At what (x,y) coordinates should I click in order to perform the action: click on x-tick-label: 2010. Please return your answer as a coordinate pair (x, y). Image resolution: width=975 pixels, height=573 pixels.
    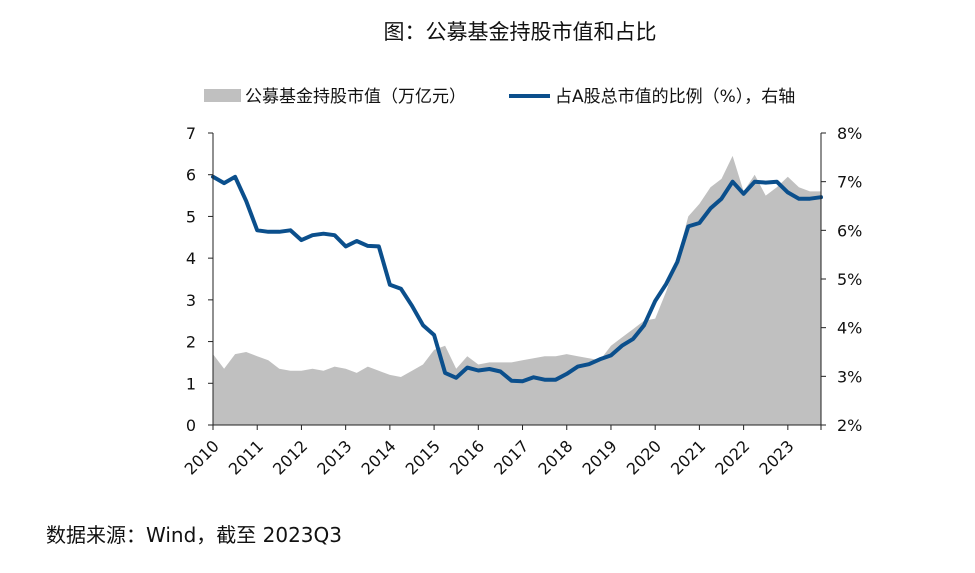
    Looking at the image, I should click on (202, 457).